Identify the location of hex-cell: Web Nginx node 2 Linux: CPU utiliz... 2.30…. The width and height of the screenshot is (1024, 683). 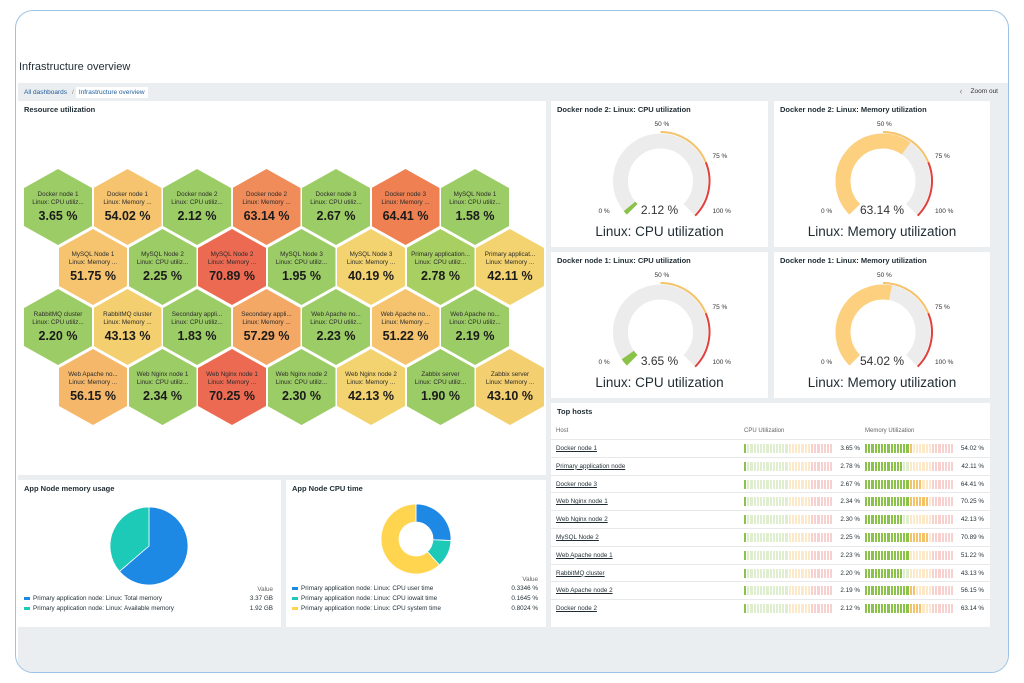
(301, 387).